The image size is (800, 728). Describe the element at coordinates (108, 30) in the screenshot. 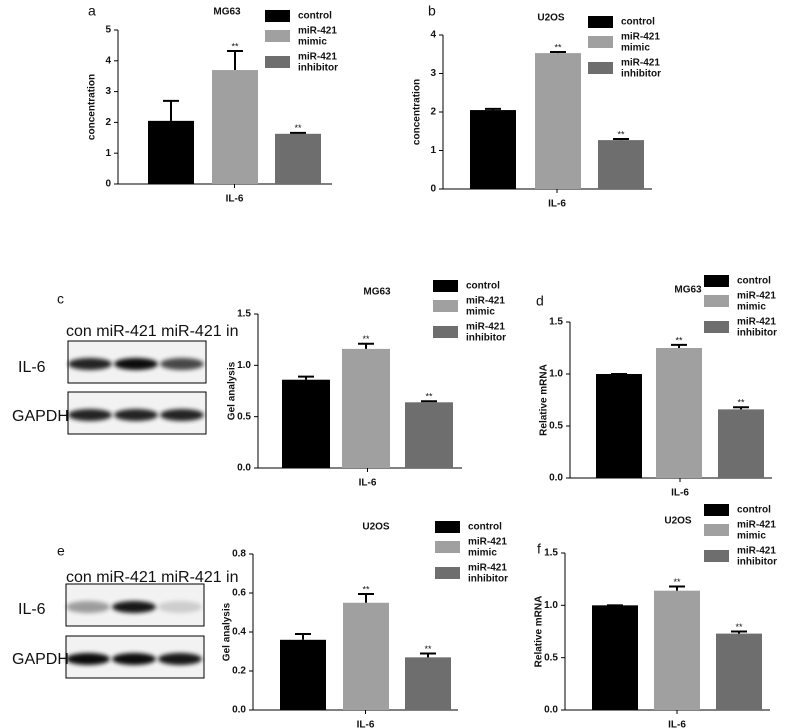

I see `y-tick-label: 5` at that location.